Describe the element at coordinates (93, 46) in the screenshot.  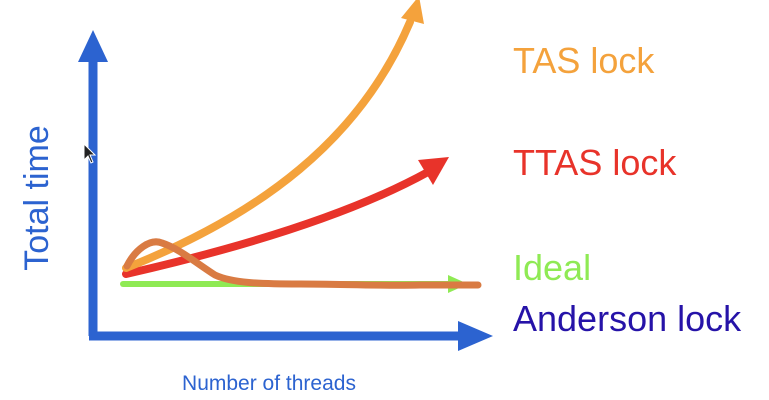
I see `y-axis-arrowhead` at that location.